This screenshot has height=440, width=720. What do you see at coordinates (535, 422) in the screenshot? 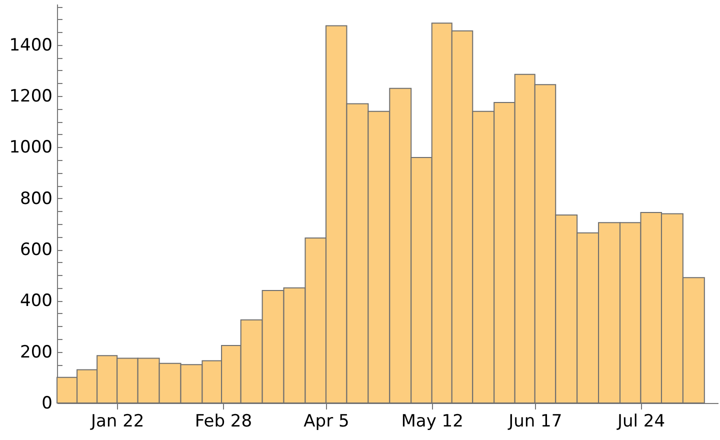
I see `x-tick-label: Jun 17` at bounding box center [535, 422].